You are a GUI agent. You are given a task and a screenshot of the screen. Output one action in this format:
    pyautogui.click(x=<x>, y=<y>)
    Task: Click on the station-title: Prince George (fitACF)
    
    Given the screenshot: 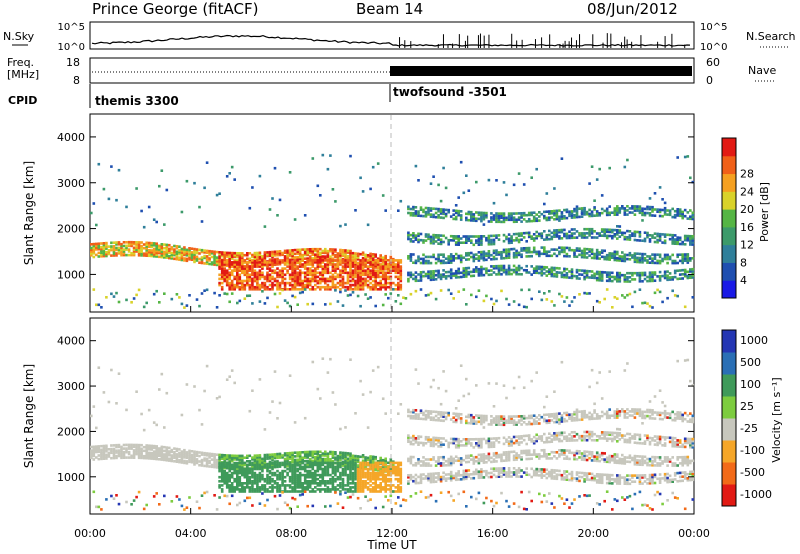 What is the action you would take?
    pyautogui.click(x=175, y=9)
    